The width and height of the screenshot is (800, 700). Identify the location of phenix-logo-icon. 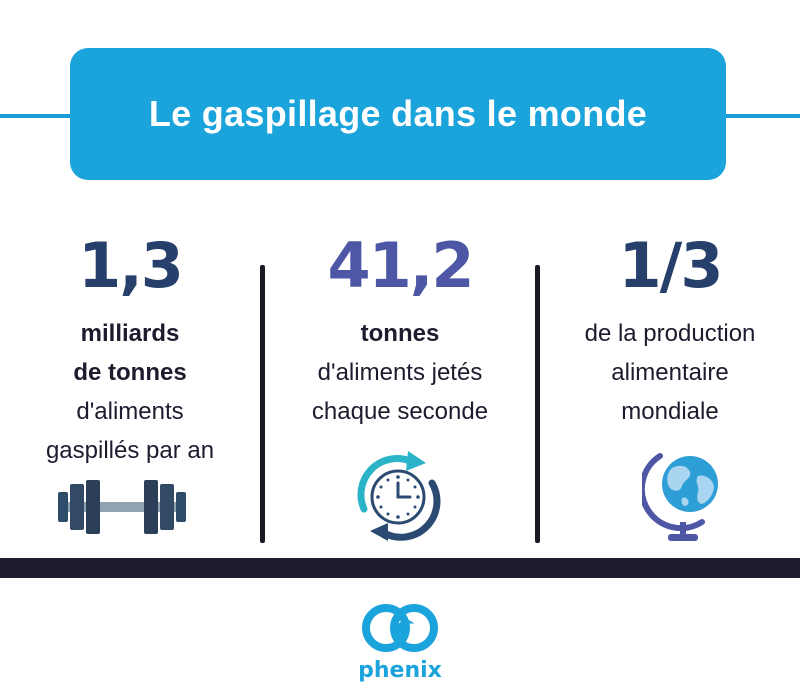
(400, 628).